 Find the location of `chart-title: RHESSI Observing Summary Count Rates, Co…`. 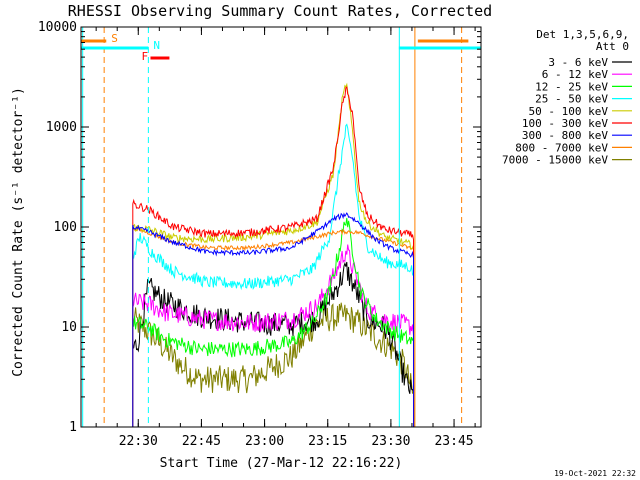

chart-title: RHESSI Observing Summary Count Rates, Co… is located at coordinates (280, 11).